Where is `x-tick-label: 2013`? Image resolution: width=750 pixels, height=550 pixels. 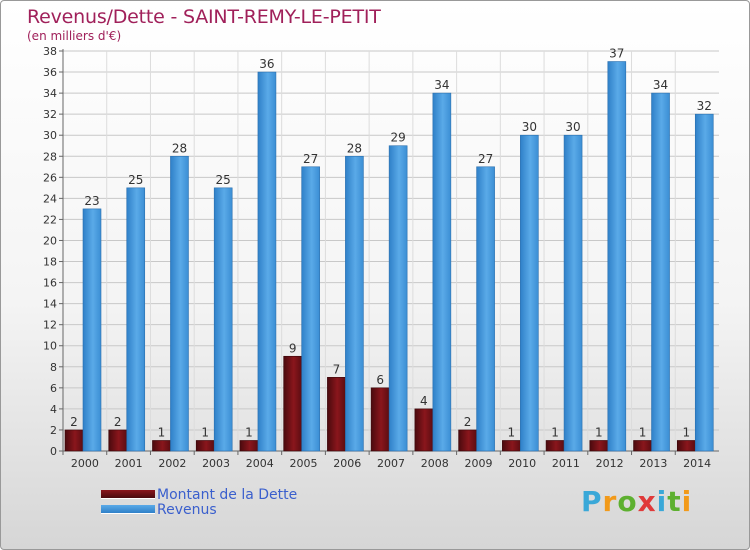
x-tick-label: 2013 is located at coordinates (653, 463).